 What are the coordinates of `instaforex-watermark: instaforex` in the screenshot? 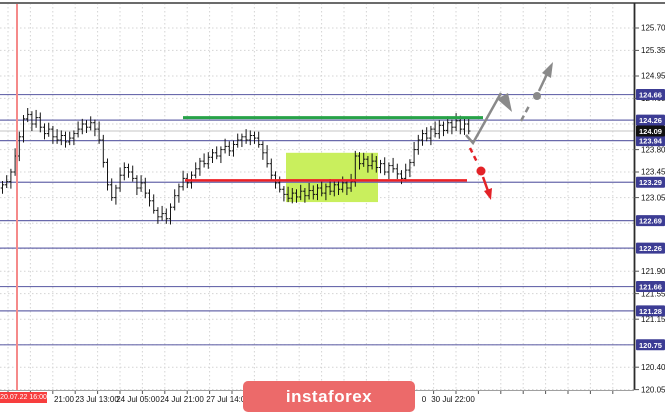 It's located at (329, 396).